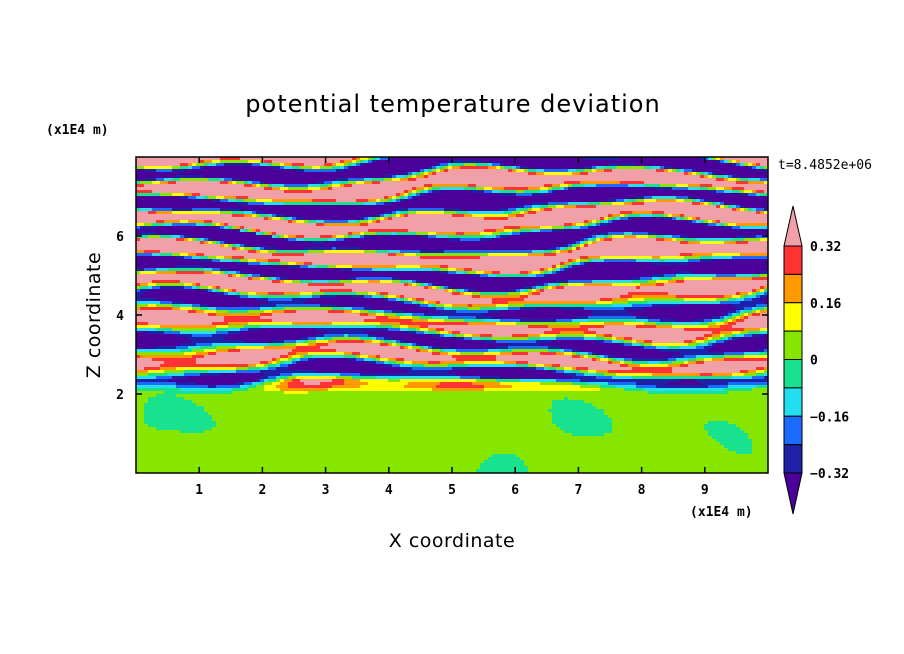 This screenshot has height=654, width=904. Describe the element at coordinates (326, 490) in the screenshot. I see `x-tick-label: 3` at that location.